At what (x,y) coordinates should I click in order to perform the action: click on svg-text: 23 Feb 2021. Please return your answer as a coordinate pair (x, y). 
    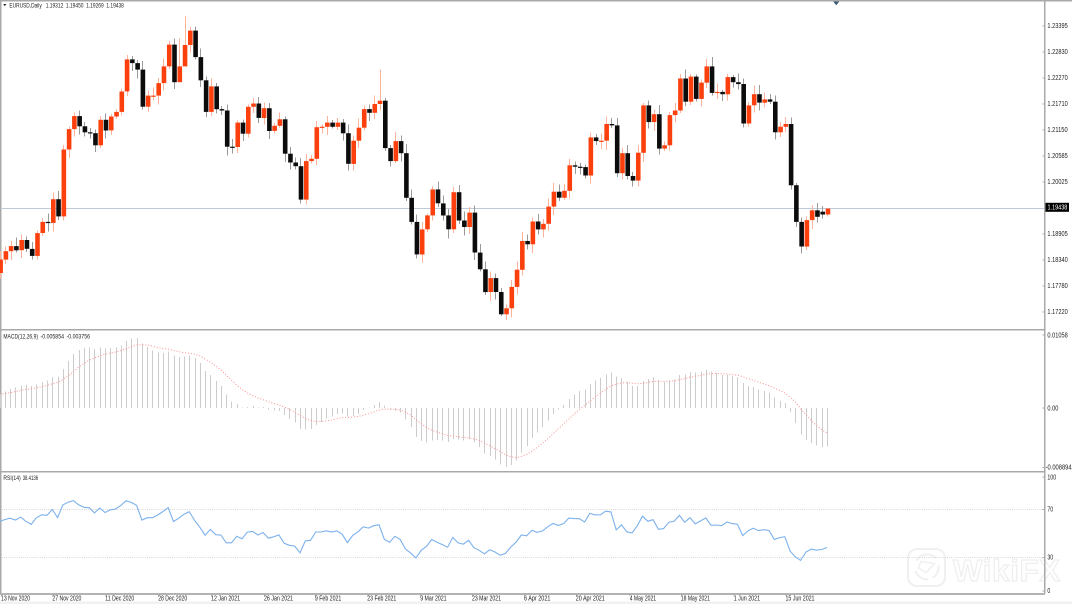
    Looking at the image, I should click on (381, 599).